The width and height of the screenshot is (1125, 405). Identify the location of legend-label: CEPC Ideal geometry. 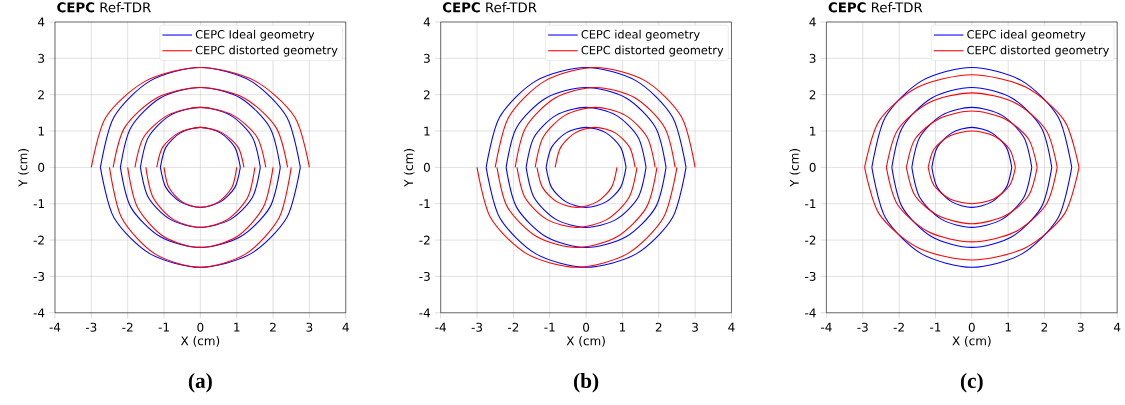
(255, 35).